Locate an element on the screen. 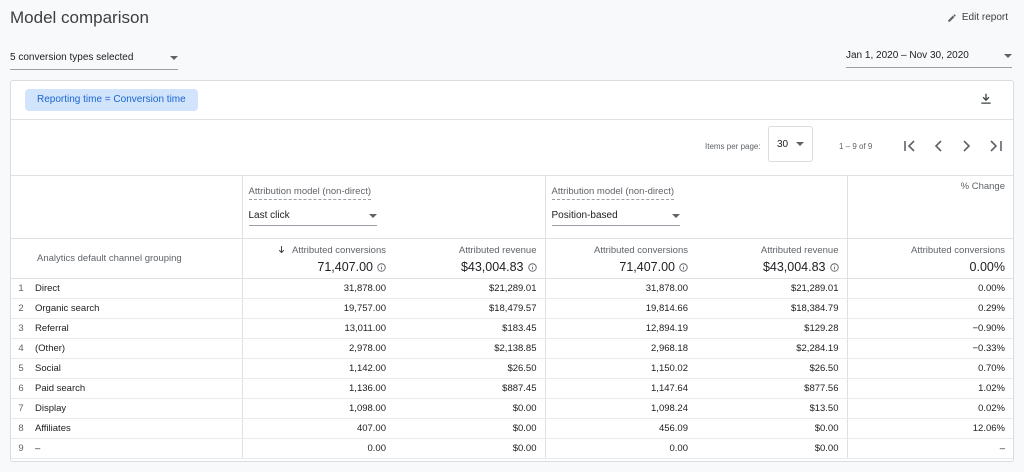  last-page is located at coordinates (996, 146).